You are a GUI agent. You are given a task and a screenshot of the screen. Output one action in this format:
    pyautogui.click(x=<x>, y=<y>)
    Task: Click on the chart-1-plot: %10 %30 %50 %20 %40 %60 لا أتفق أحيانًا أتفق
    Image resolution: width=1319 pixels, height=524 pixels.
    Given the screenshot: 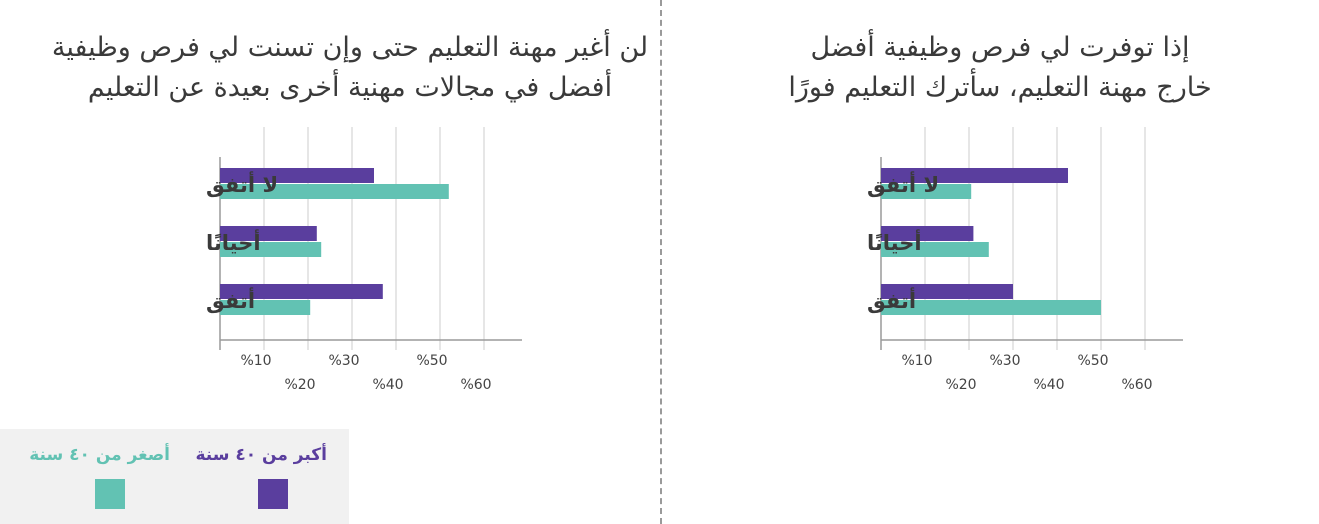 What is the action you would take?
    pyautogui.click(x=1025, y=260)
    